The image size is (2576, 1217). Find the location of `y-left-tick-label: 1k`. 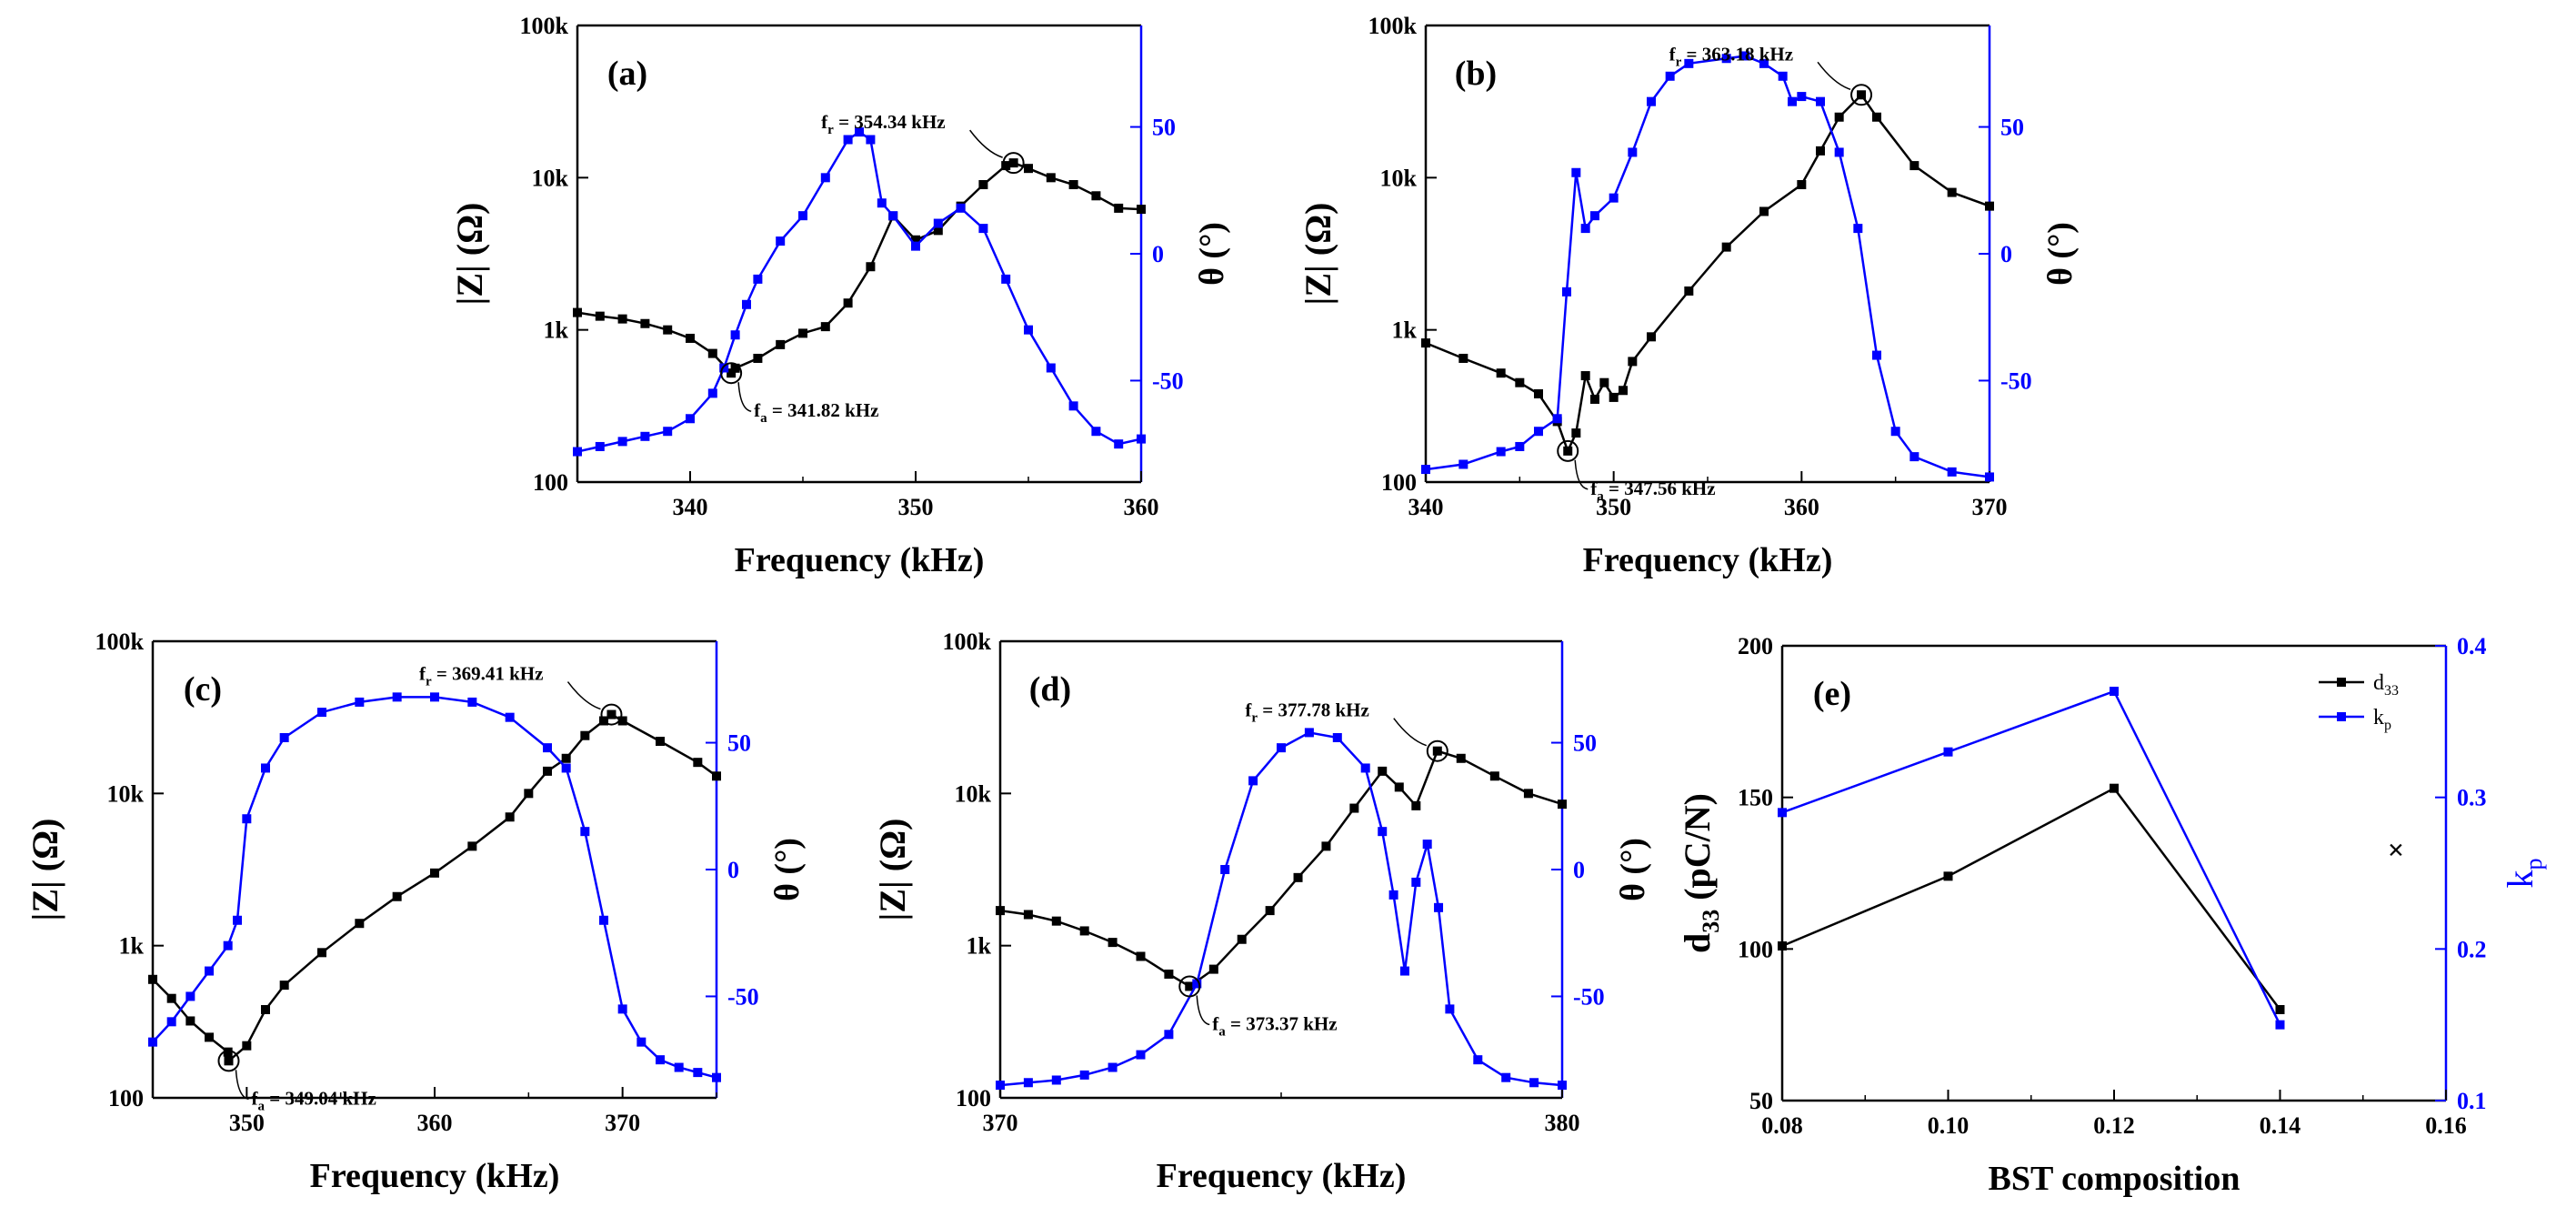

y-left-tick-label: 1k is located at coordinates (556, 331).